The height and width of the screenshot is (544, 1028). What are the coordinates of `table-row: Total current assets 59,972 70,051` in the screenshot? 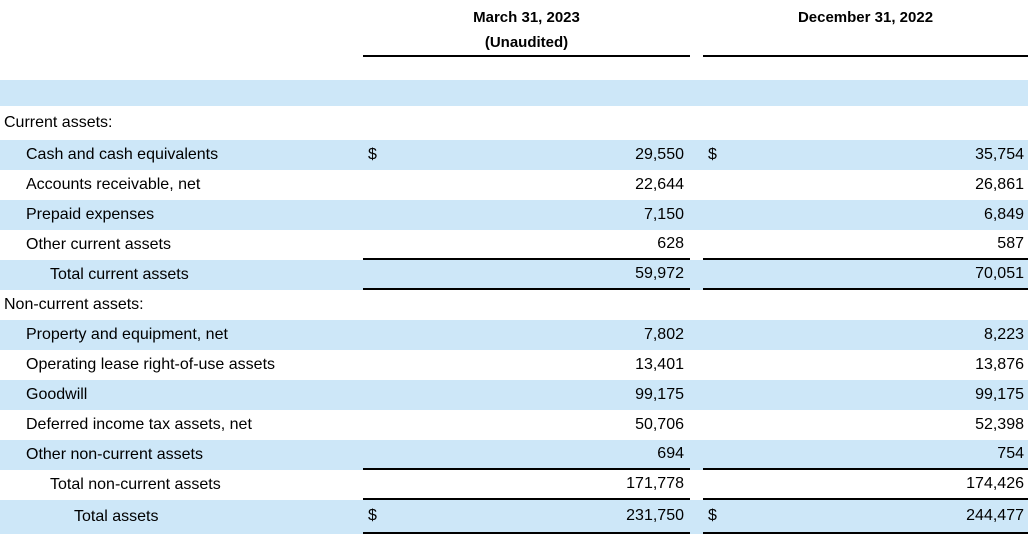 It's located at (514, 275).